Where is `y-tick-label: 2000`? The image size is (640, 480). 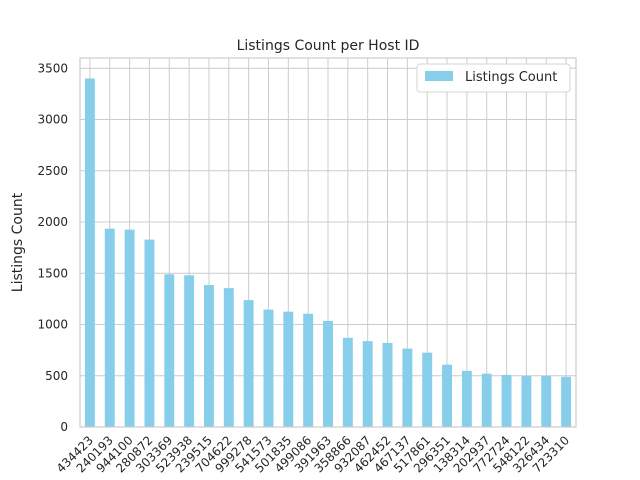
y-tick-label: 2000 is located at coordinates (52, 222).